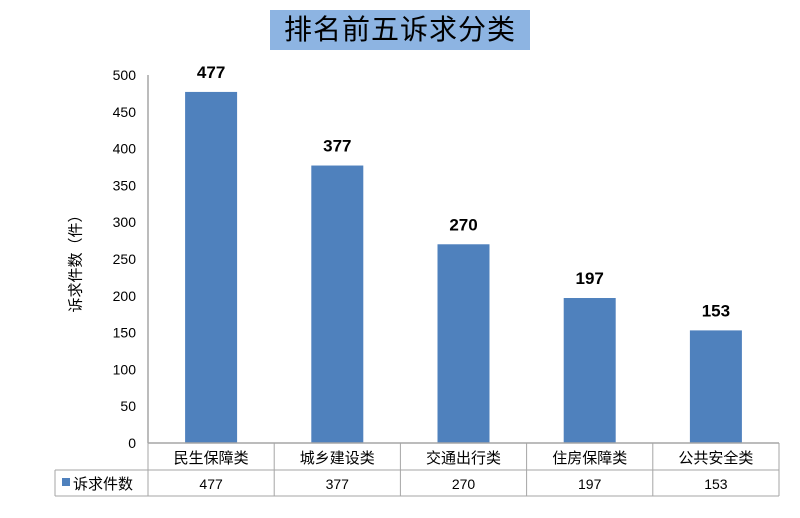 The height and width of the screenshot is (518, 800). Describe the element at coordinates (211, 458) in the screenshot. I see `x-tick-label: 民生保障类` at that location.